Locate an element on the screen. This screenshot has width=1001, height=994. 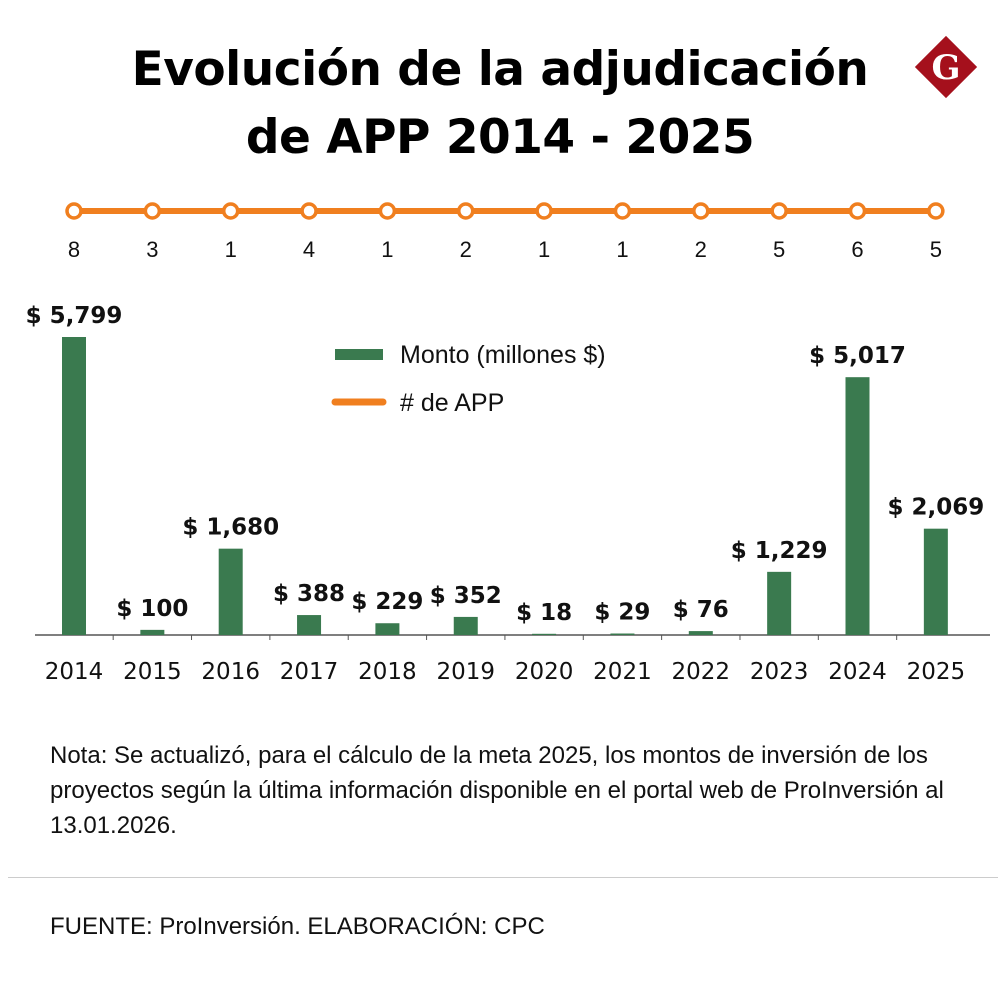
legend-label-app: # de APP is located at coordinates (452, 403).